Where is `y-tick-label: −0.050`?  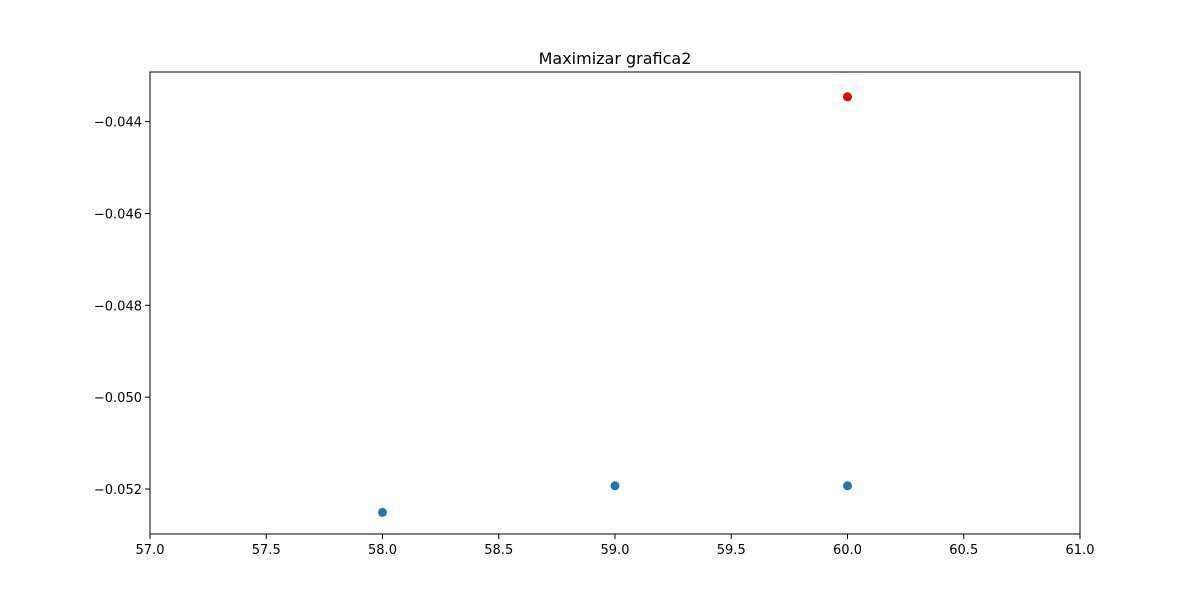 y-tick-label: −0.050 is located at coordinates (118, 398).